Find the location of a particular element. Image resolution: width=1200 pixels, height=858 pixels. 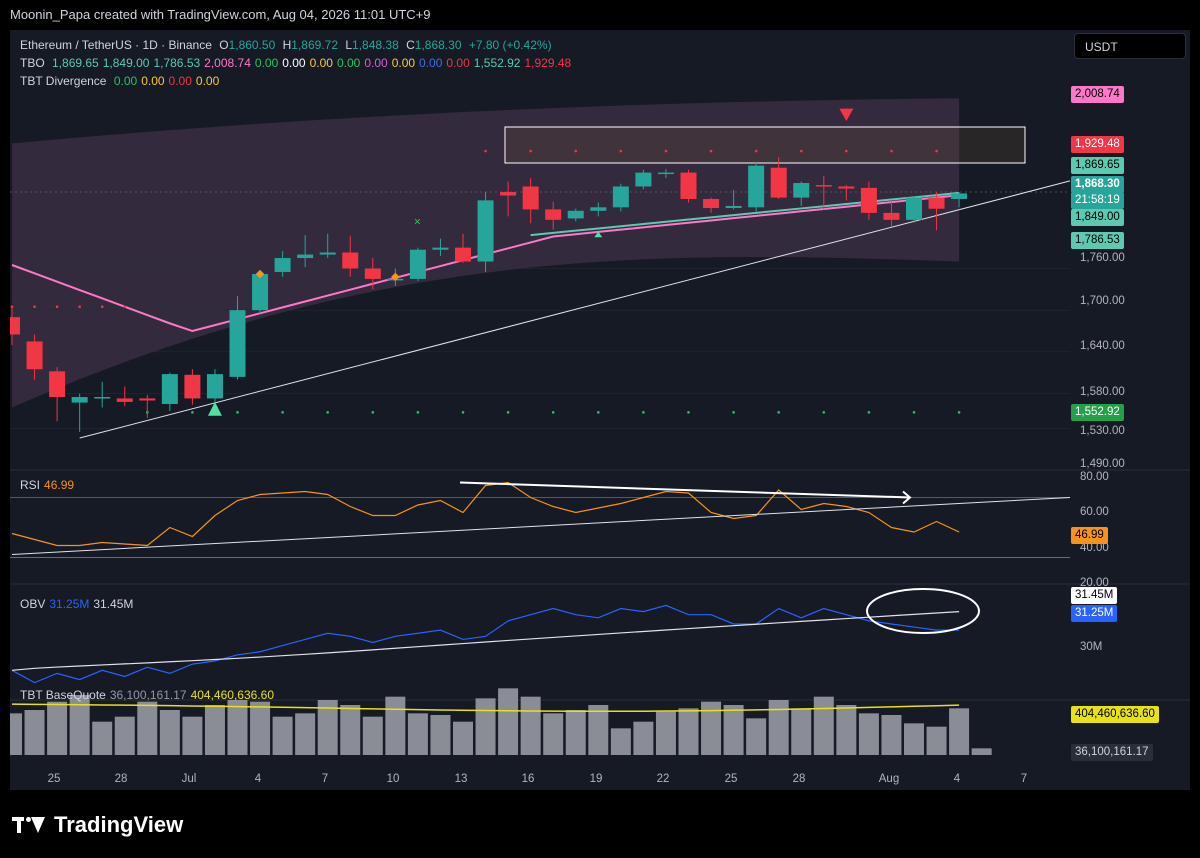

currency-selector: USDT is located at coordinates (1130, 46).